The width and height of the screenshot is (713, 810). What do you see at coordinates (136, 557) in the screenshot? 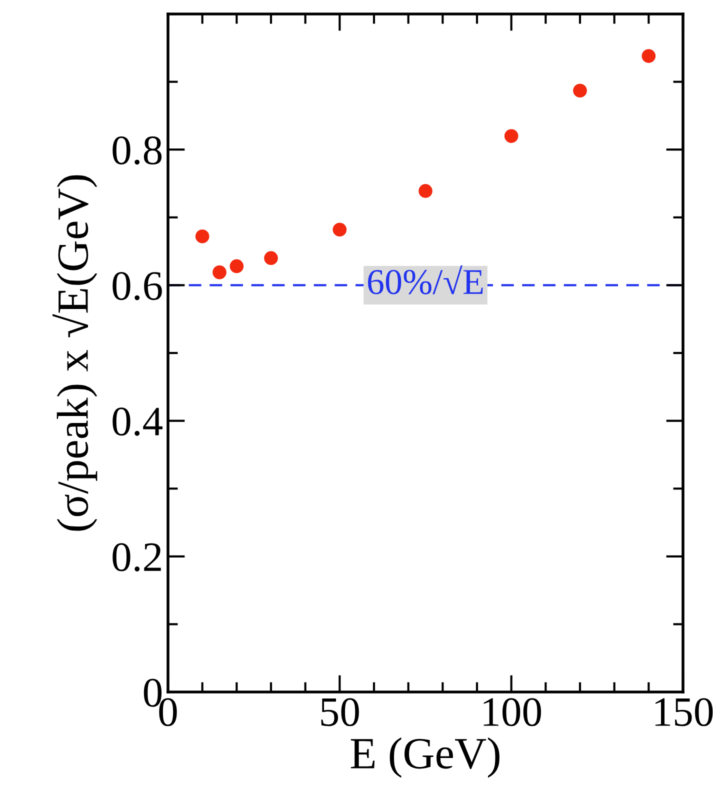
I see `y-tick-label: 0.2` at bounding box center [136, 557].